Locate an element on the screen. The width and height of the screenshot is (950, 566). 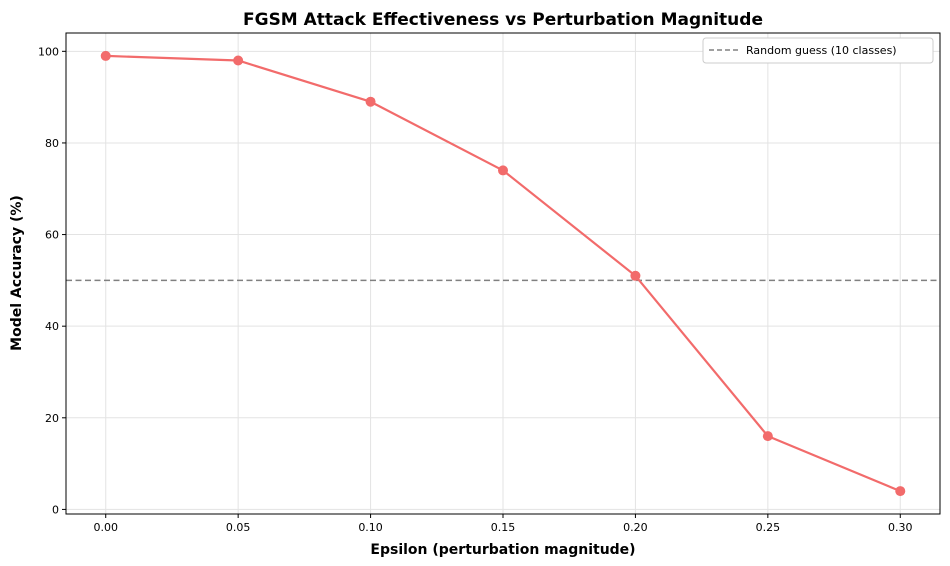
y-tick-label: 80 is located at coordinates (52, 143).